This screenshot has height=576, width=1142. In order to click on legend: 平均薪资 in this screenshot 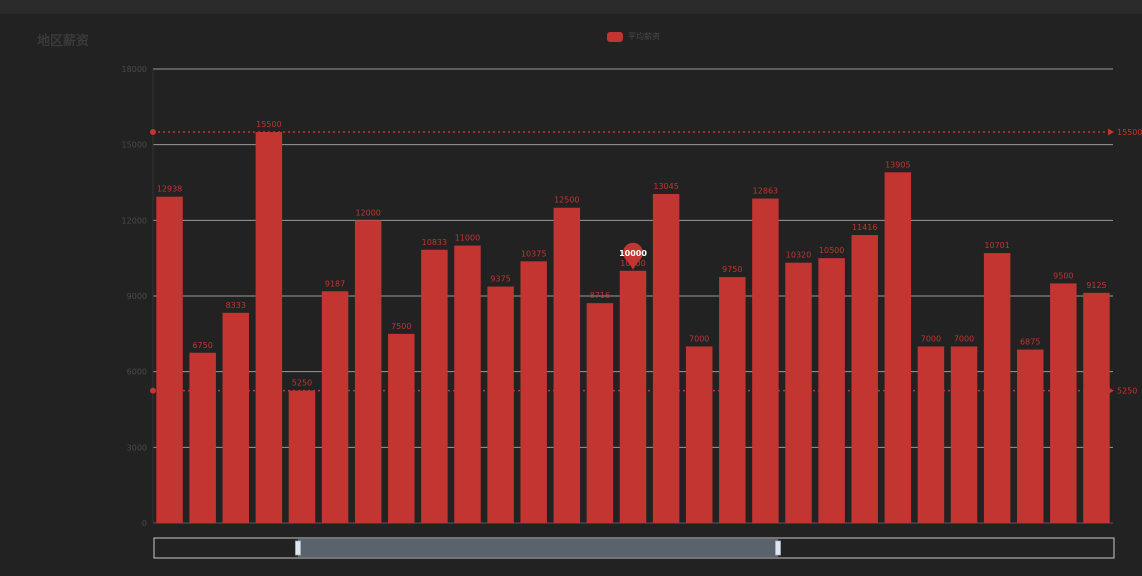, I will do `click(633, 36)`.